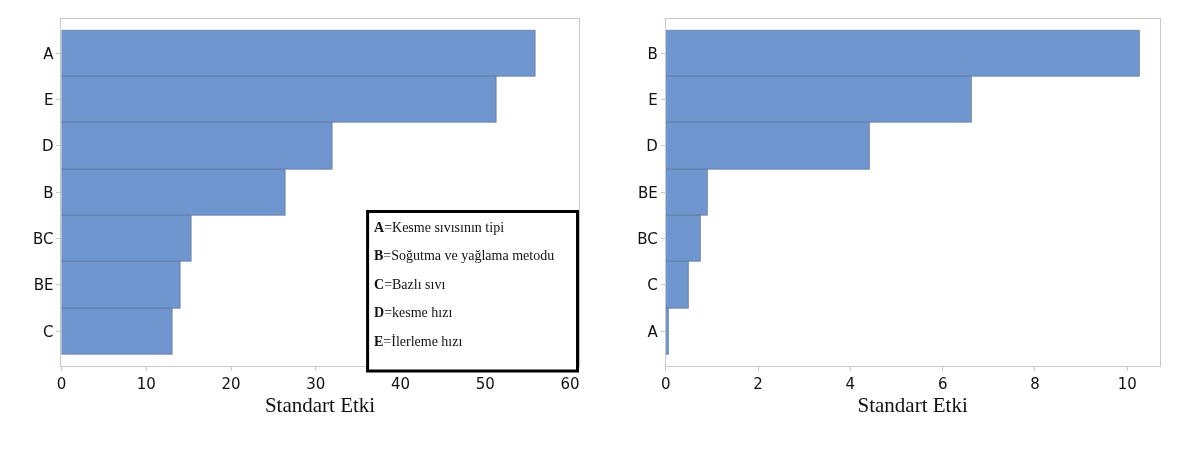 Image resolution: width=1188 pixels, height=449 pixels. Describe the element at coordinates (464, 255) in the screenshot. I see `annotation: B=Soğutma ve yağlama metodu` at that location.